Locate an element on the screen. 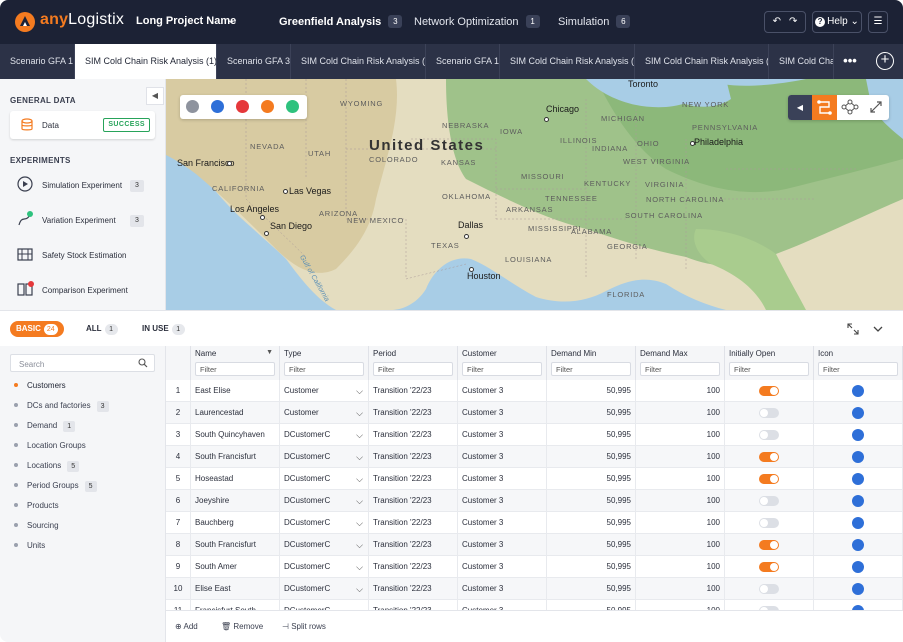 The width and height of the screenshot is (903, 642). scenario-tab: Scenario GFA 1 is located at coordinates (37, 61).